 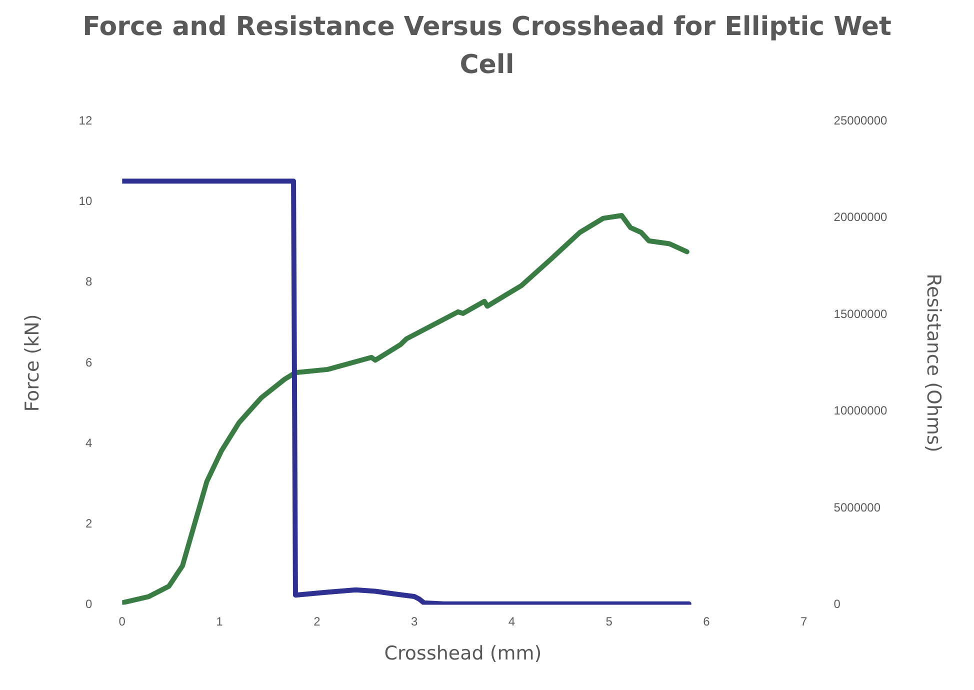 What do you see at coordinates (487, 46) in the screenshot?
I see `chart-title: Force and Resistance Versus Crosshead for Elliptic Wet Cell` at bounding box center [487, 46].